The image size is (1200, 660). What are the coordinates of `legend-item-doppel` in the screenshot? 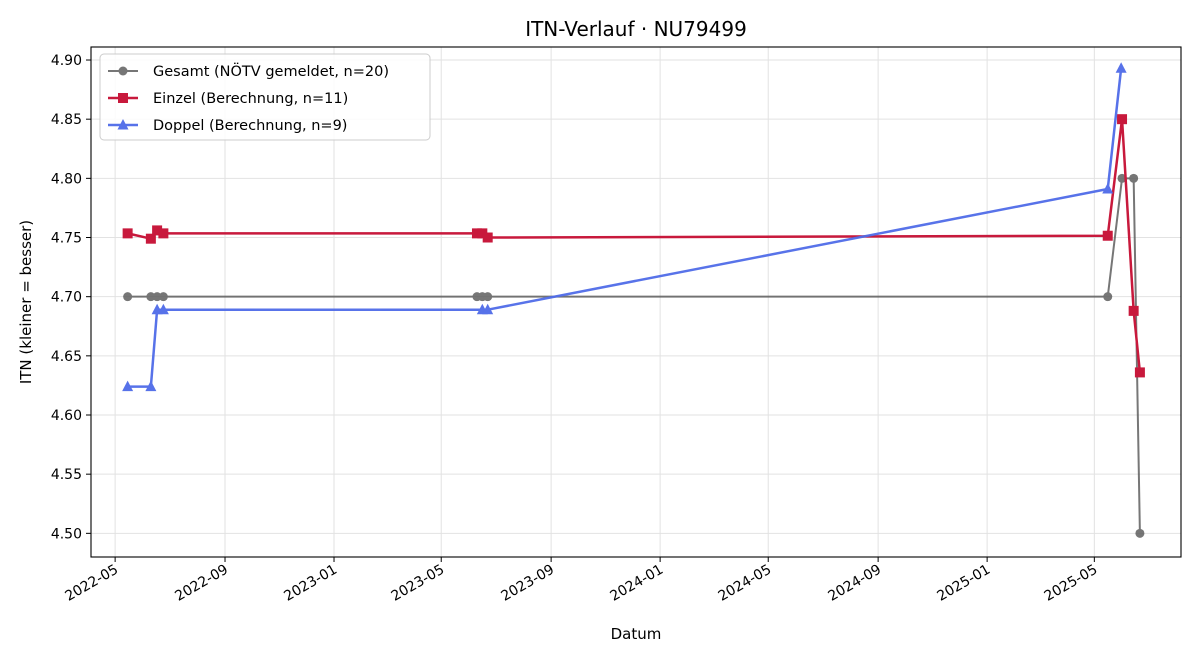 It's located at (123, 124).